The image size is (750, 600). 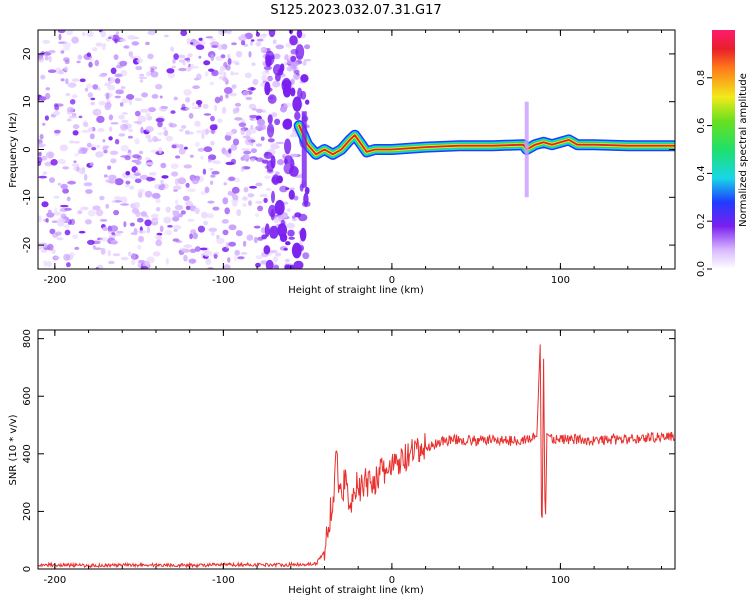 What do you see at coordinates (392, 580) in the screenshot?
I see `snr-xtick-label: 0` at bounding box center [392, 580].